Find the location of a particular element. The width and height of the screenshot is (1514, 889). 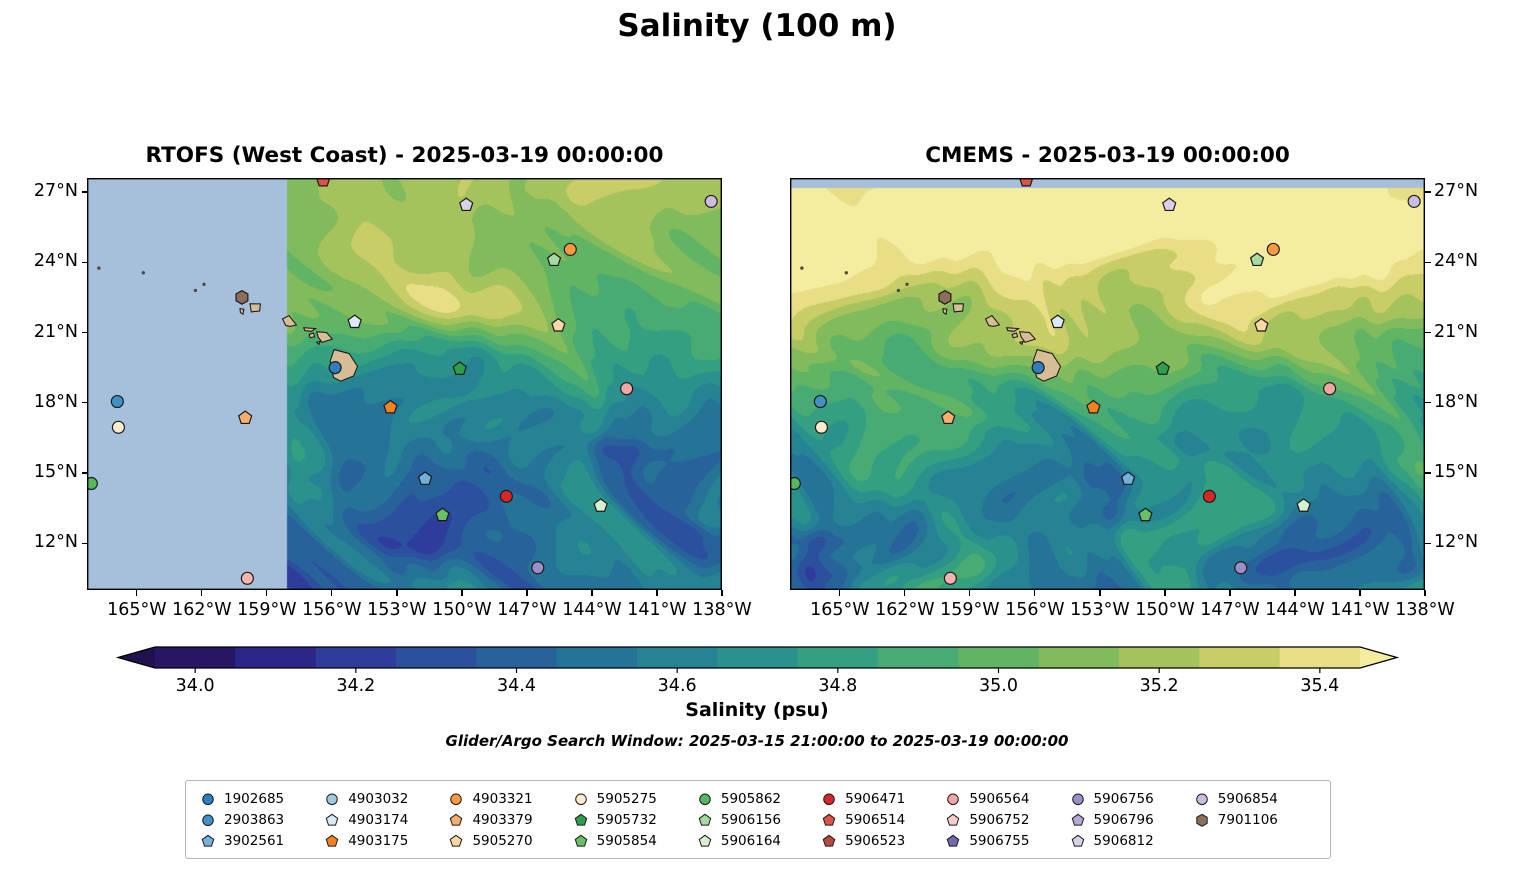

island-molokai is located at coordinates (1013, 329).